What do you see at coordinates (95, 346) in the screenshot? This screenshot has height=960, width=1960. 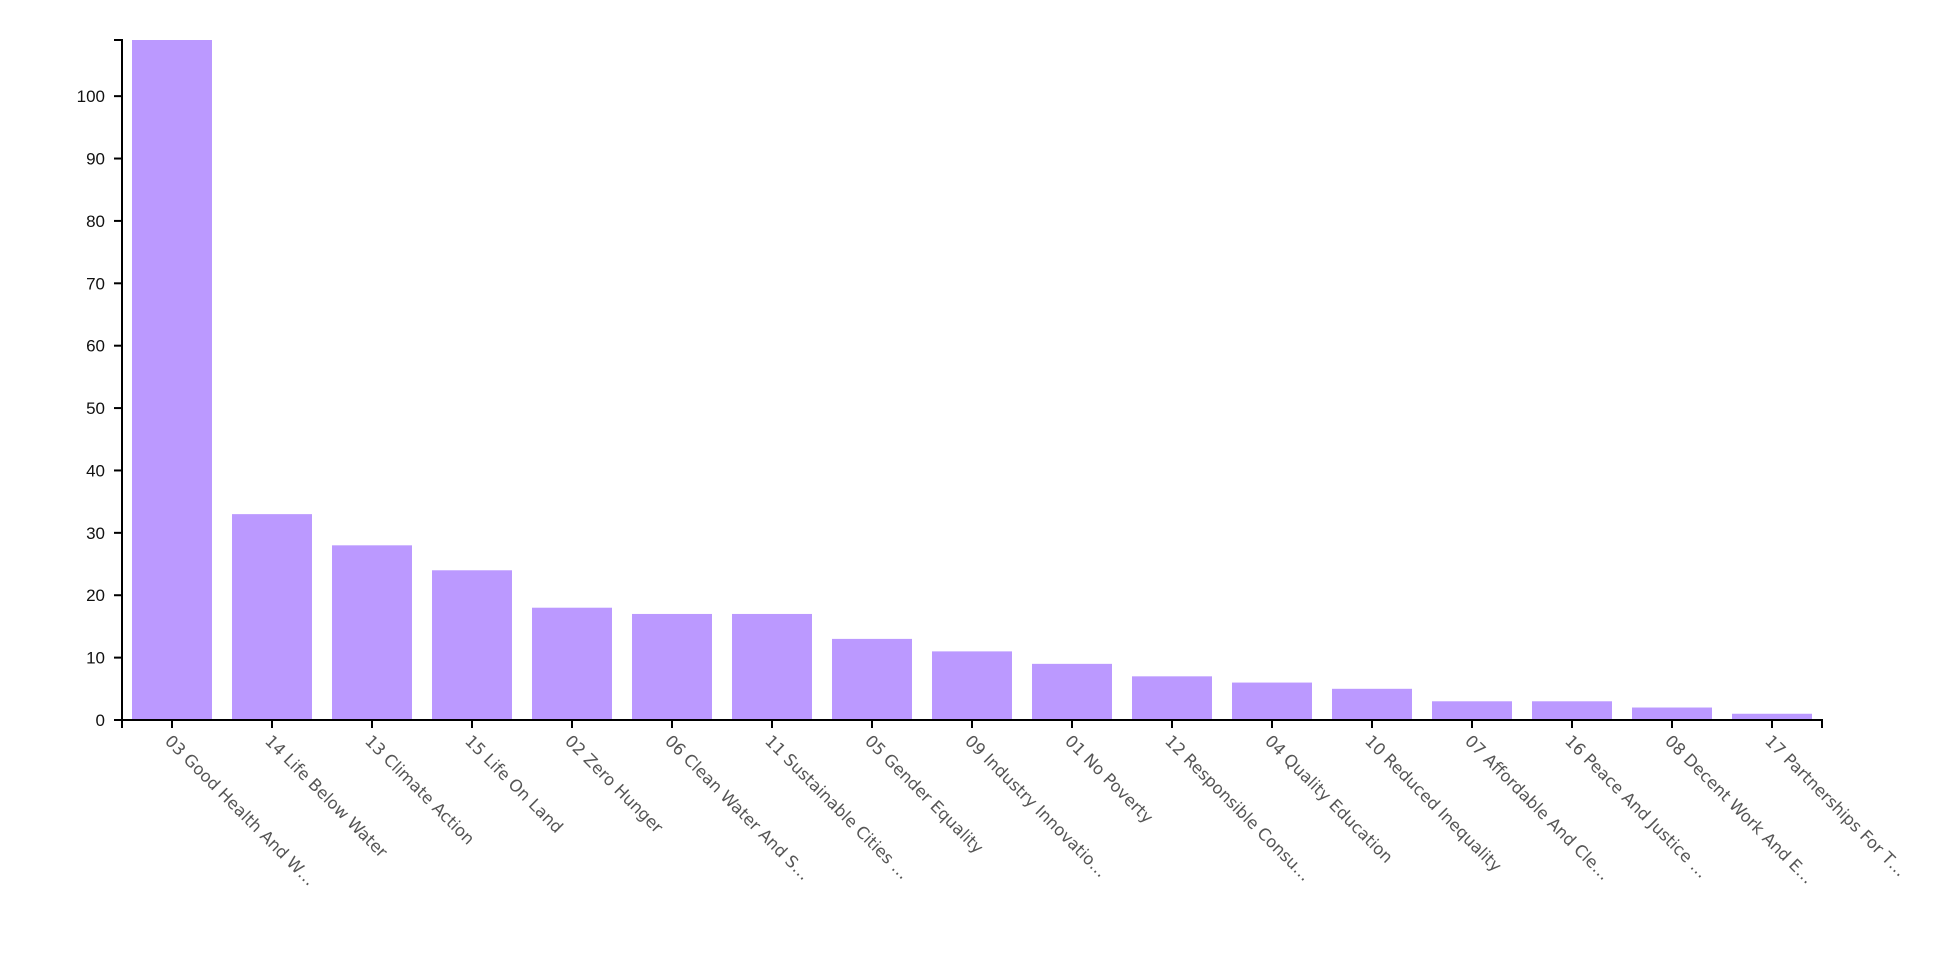 I see `y-tick-label: 60` at bounding box center [95, 346].